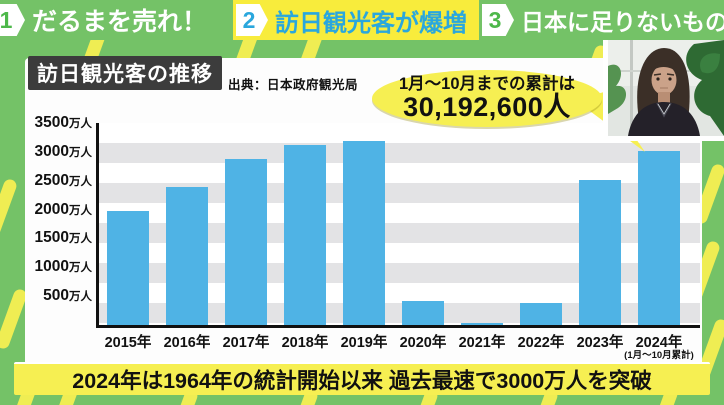 The height and width of the screenshot is (405, 724). I want to click on bar-2019年, so click(364, 232).